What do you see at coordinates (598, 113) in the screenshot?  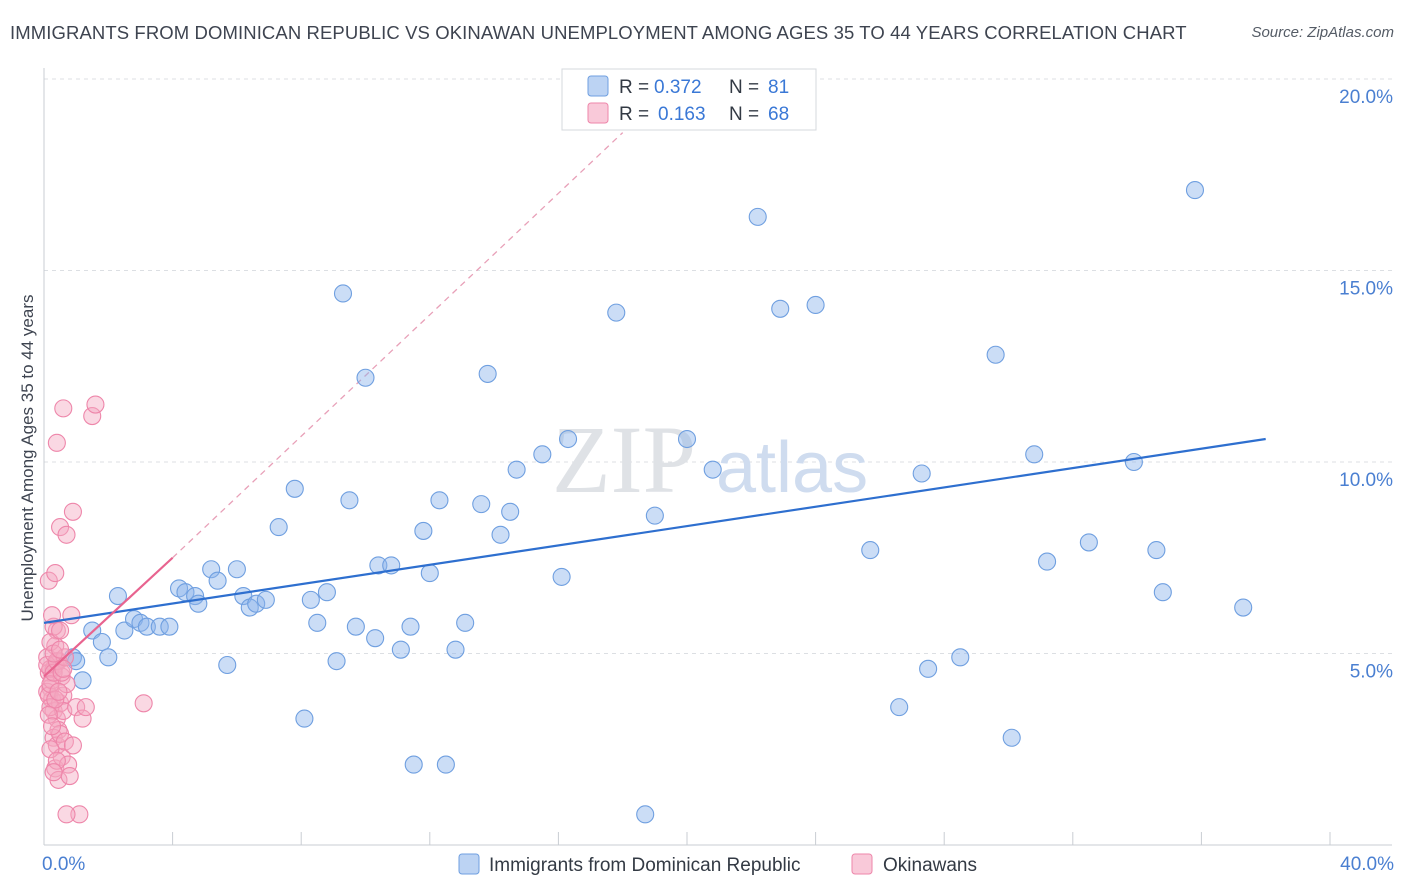 I see `stats-legend-swatch-pink` at bounding box center [598, 113].